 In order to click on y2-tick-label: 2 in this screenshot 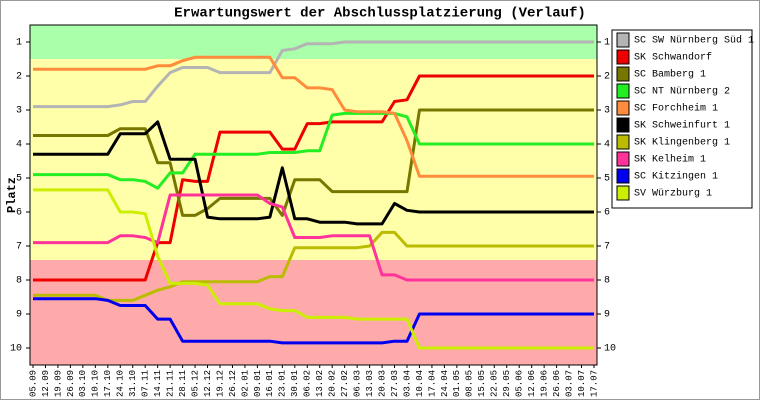, I will do `click(607, 77)`.